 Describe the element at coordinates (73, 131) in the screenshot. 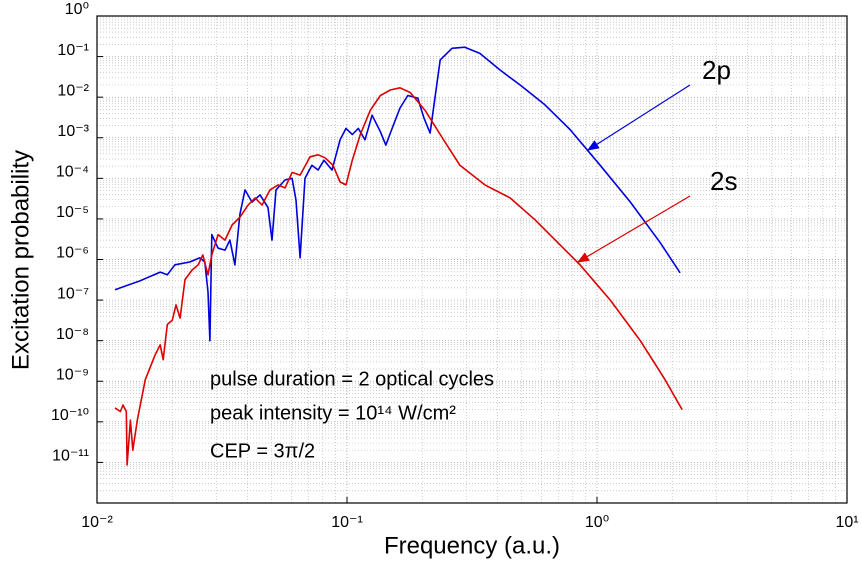

I see `y-tick-label: 10⁻³` at that location.